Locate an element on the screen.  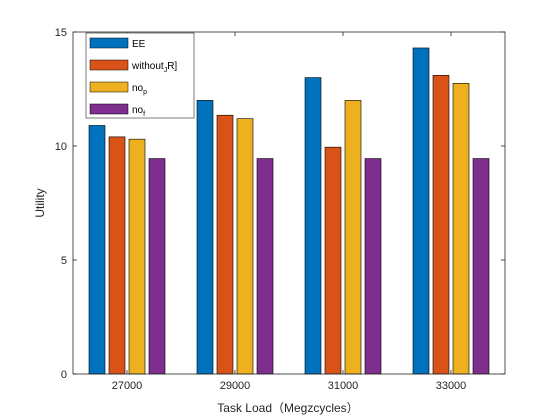
x-tick-label: 29000 is located at coordinates (235, 386).